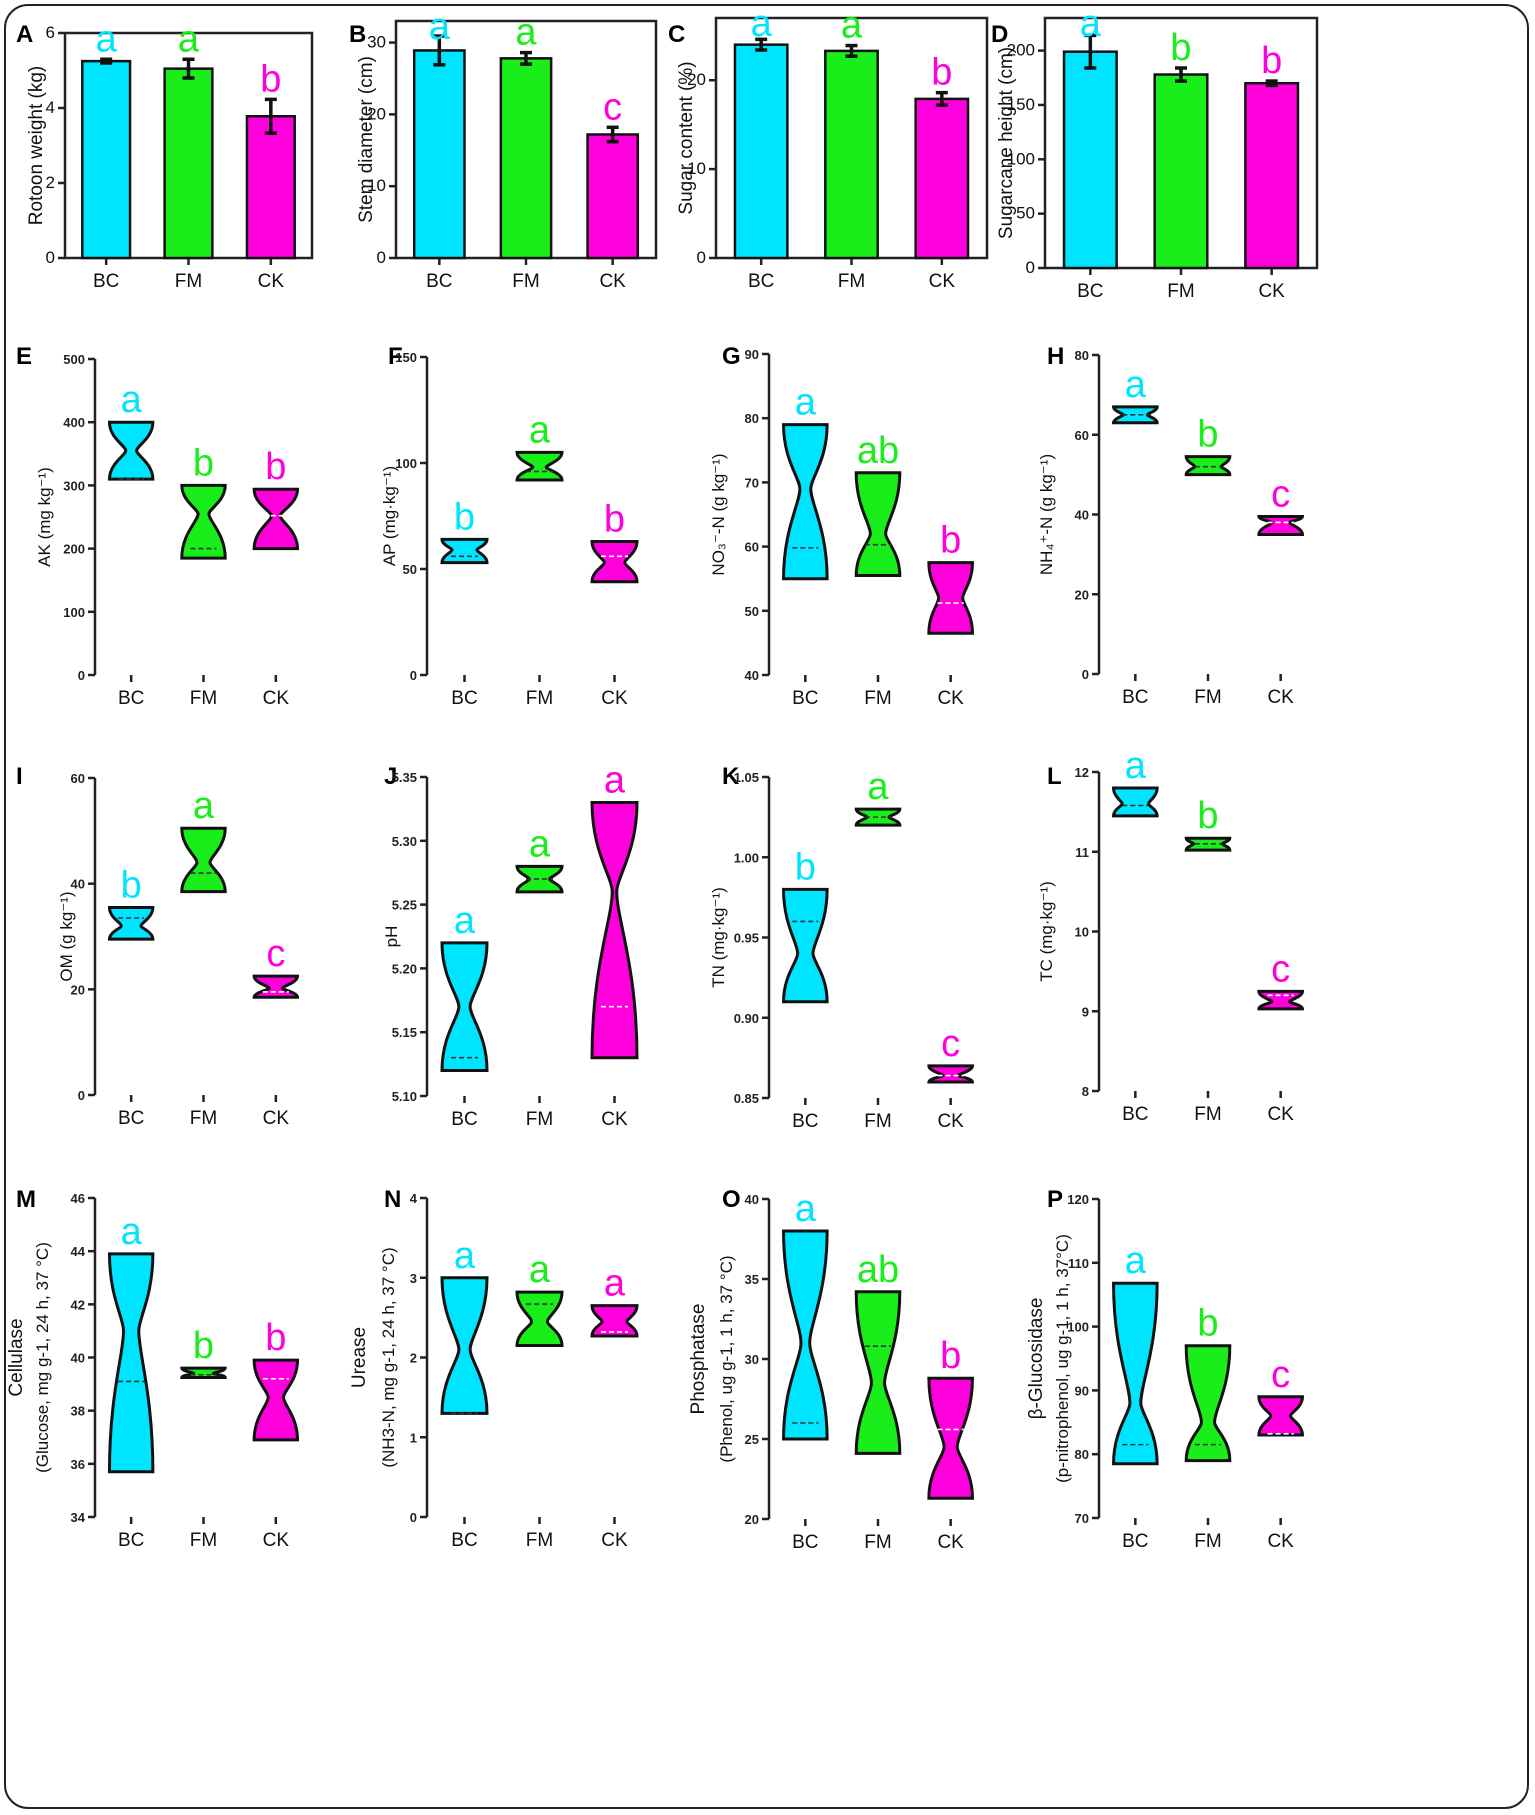 The image size is (1535, 1815). What do you see at coordinates (404, 1096) in the screenshot?
I see `y-tick-label: 5.10` at bounding box center [404, 1096].